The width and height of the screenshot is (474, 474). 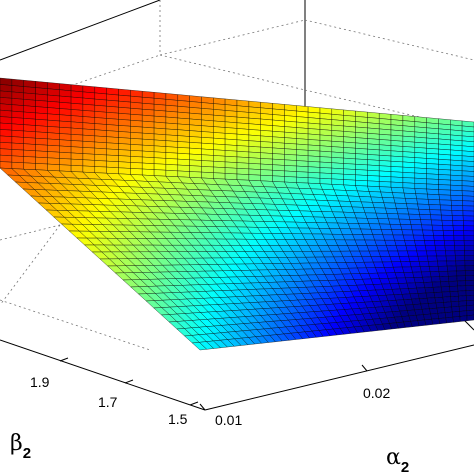 What do you see at coordinates (64, 359) in the screenshot?
I see `tick-mark` at bounding box center [64, 359].